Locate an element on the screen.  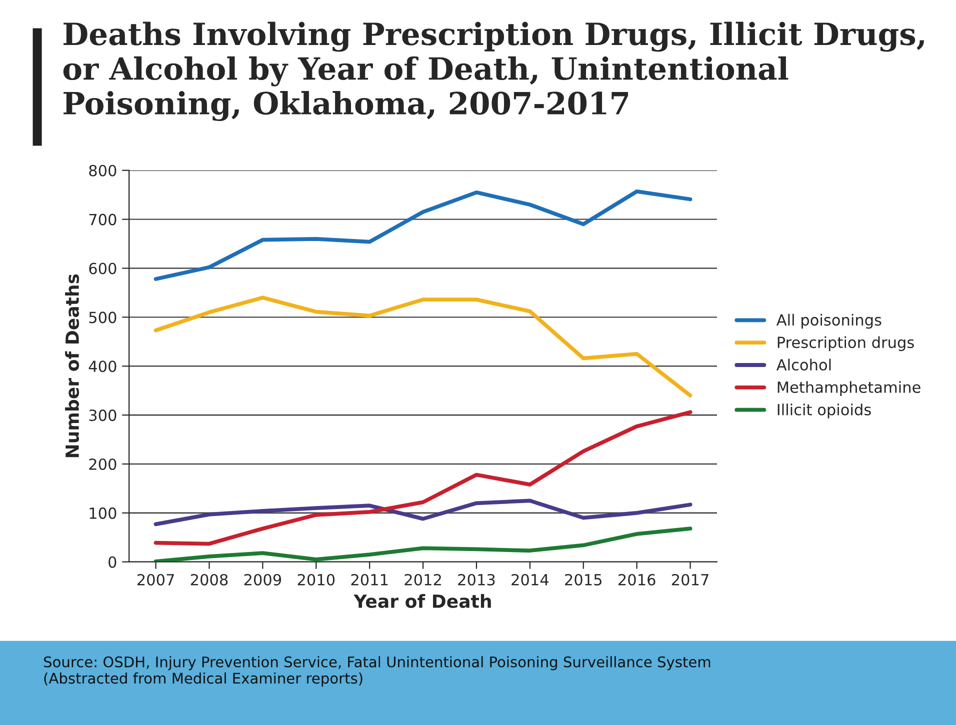
legend-label: Methamphetamine is located at coordinates (849, 388).